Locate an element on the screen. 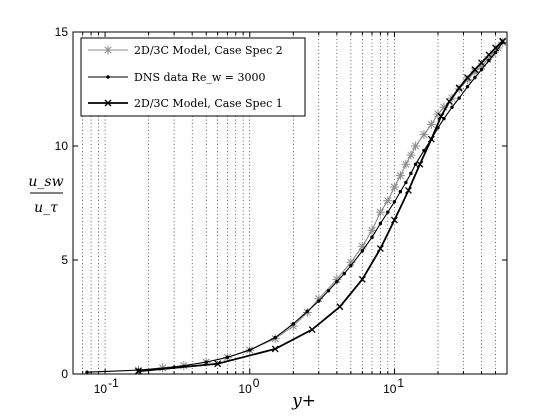 This screenshot has width=560, height=420. x-tick-label: 10 1 is located at coordinates (393, 386).